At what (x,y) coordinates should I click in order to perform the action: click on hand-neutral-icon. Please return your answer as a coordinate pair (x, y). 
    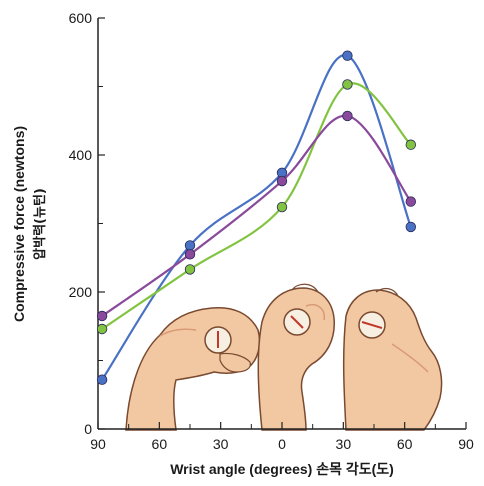
    Looking at the image, I should click on (296, 357).